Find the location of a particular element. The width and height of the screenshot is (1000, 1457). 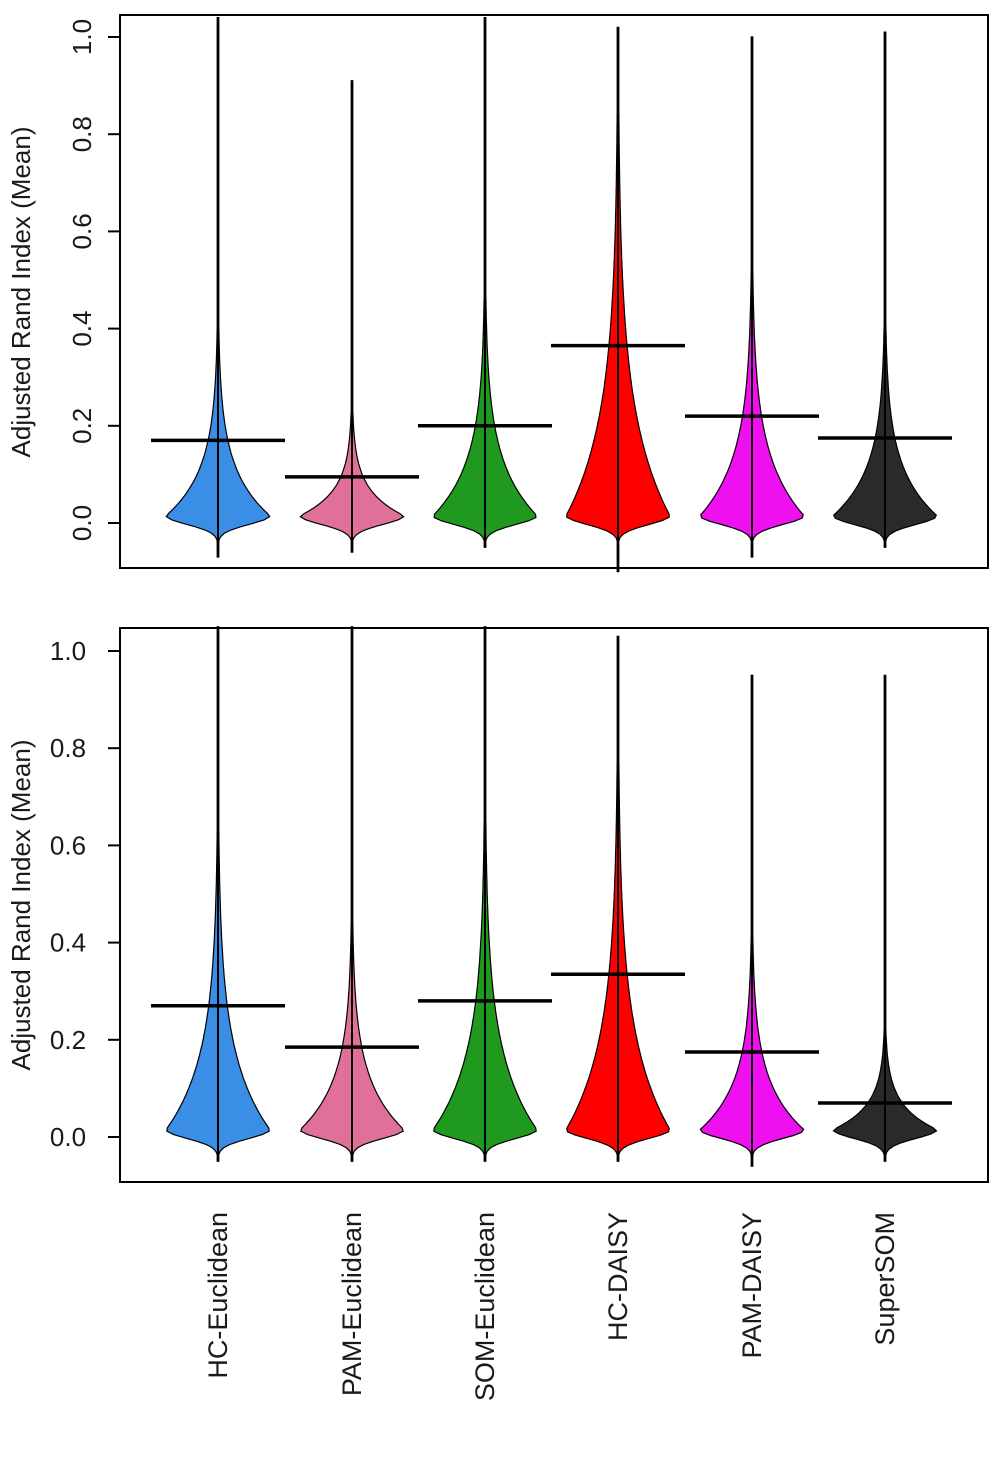

x-tick-label: SOM-Euclidean is located at coordinates (485, 1306).